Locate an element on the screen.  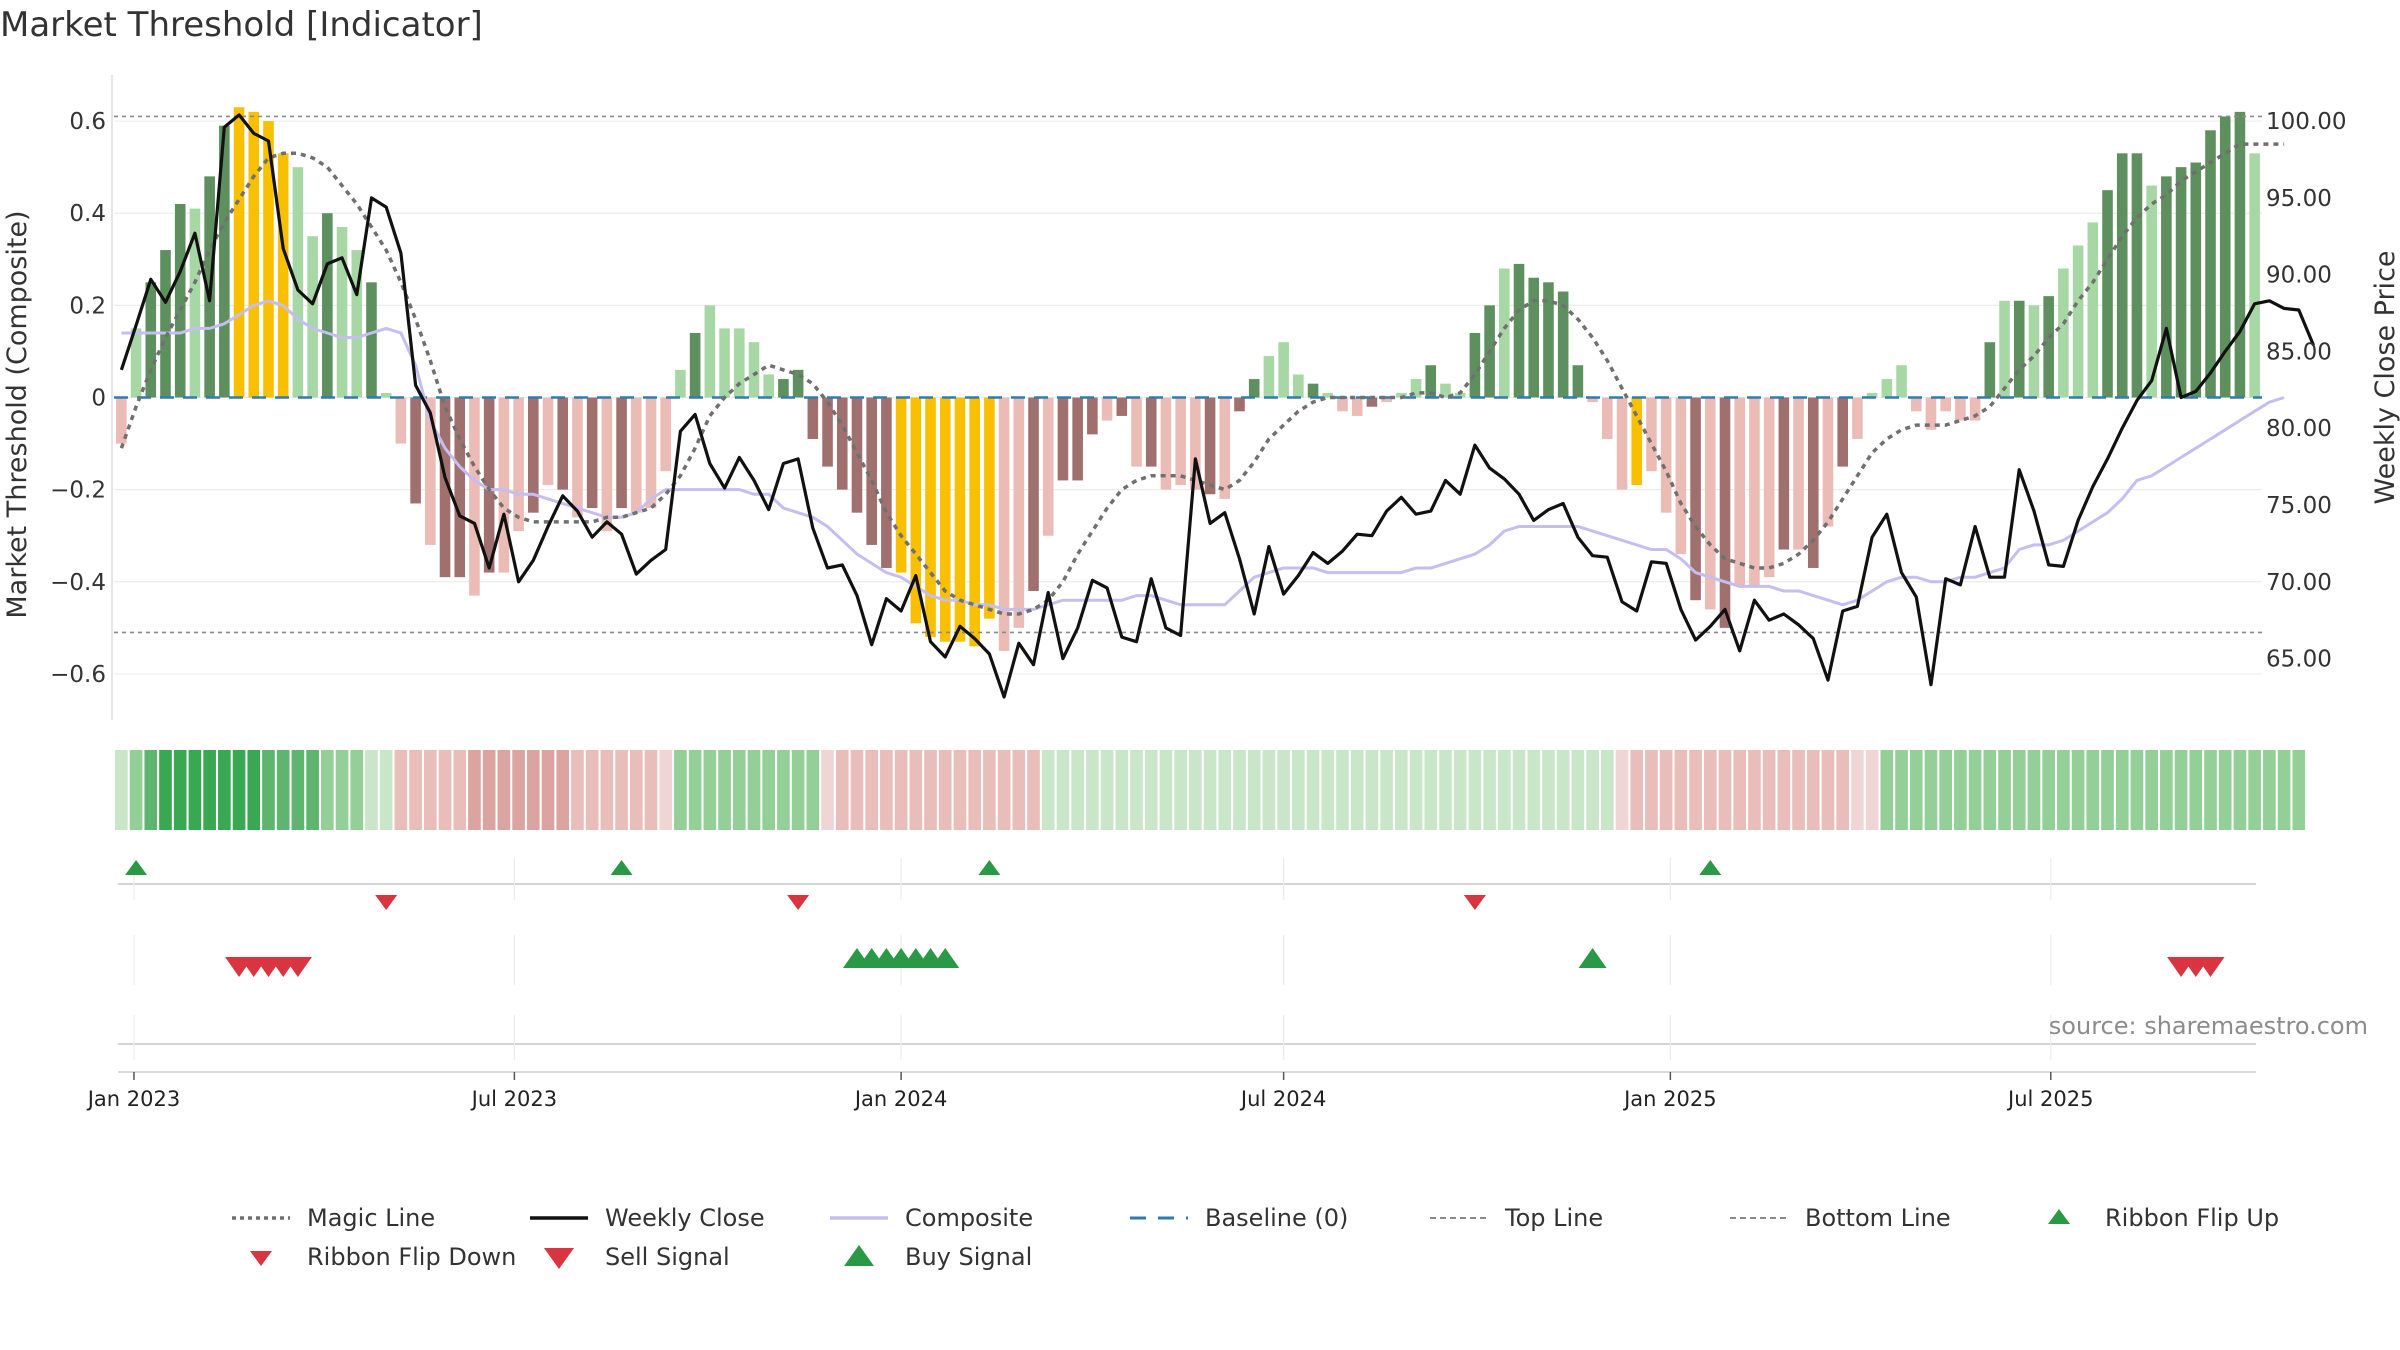
legend-label: Buy Signal is located at coordinates (968, 1257).